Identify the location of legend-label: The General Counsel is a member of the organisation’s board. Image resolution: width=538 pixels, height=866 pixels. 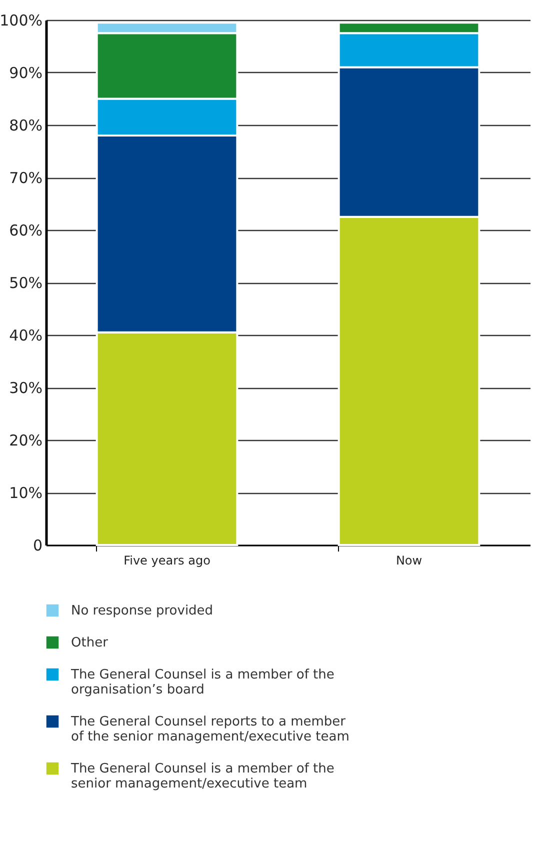
(202, 683).